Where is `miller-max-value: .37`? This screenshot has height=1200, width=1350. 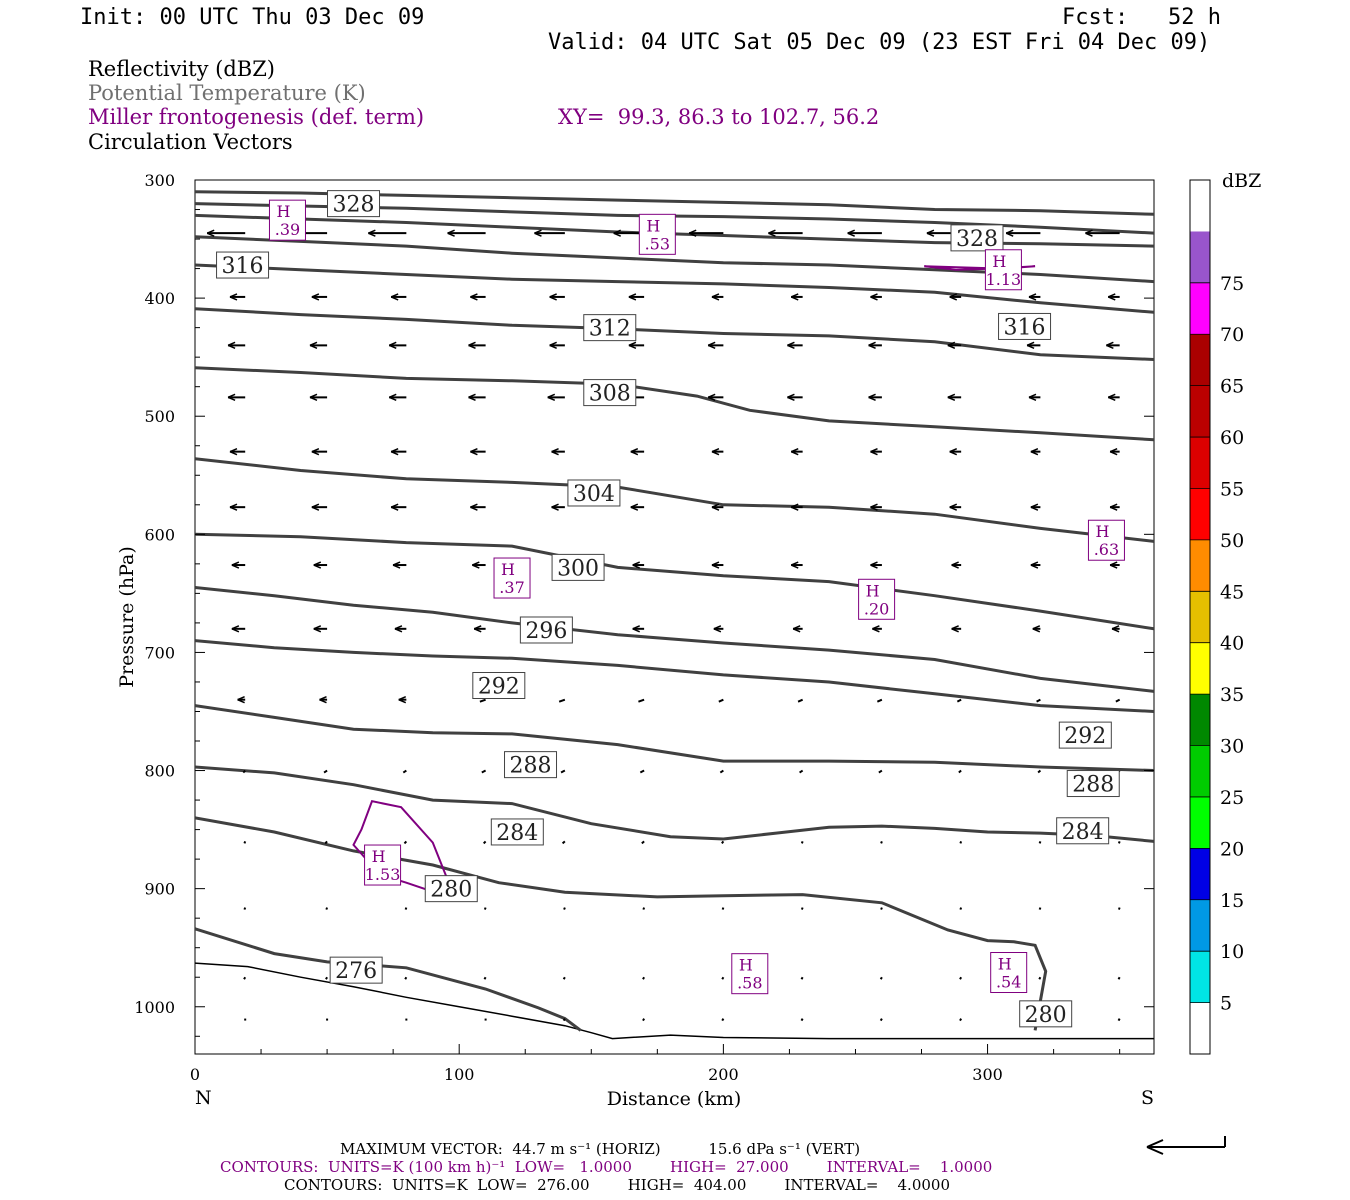 miller-max-value: .37 is located at coordinates (511, 587).